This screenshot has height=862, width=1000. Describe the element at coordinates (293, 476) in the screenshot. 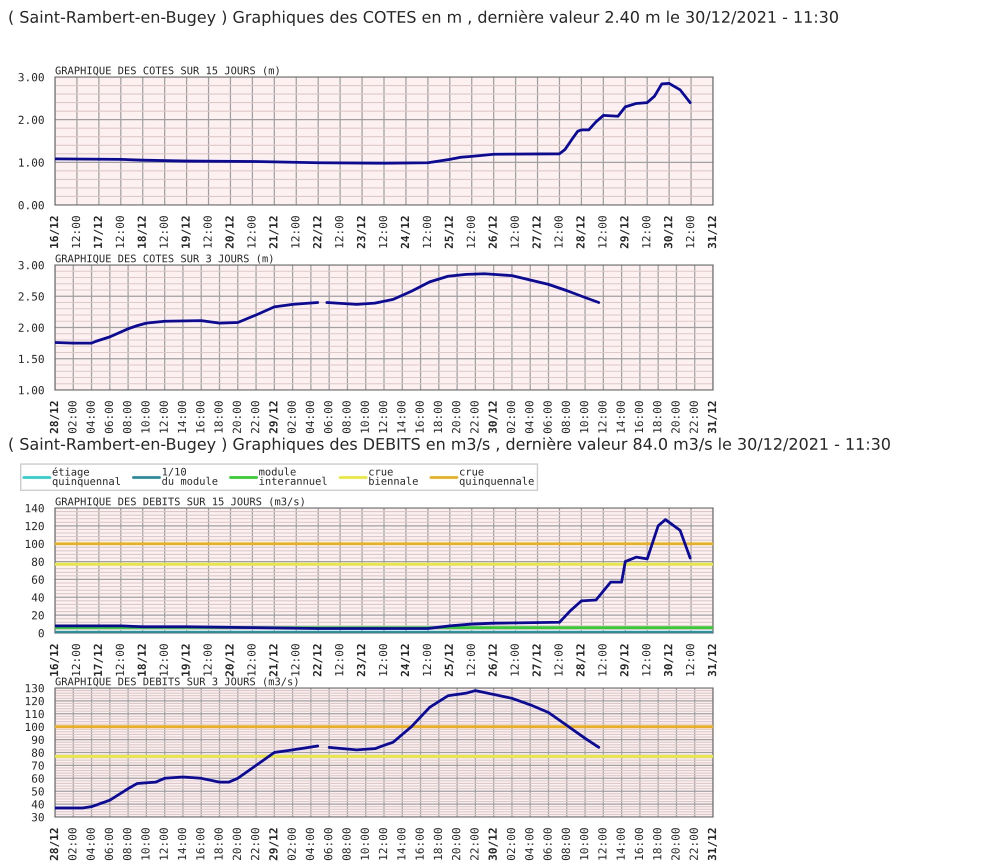

I see `legend-label: module interannuel` at that location.